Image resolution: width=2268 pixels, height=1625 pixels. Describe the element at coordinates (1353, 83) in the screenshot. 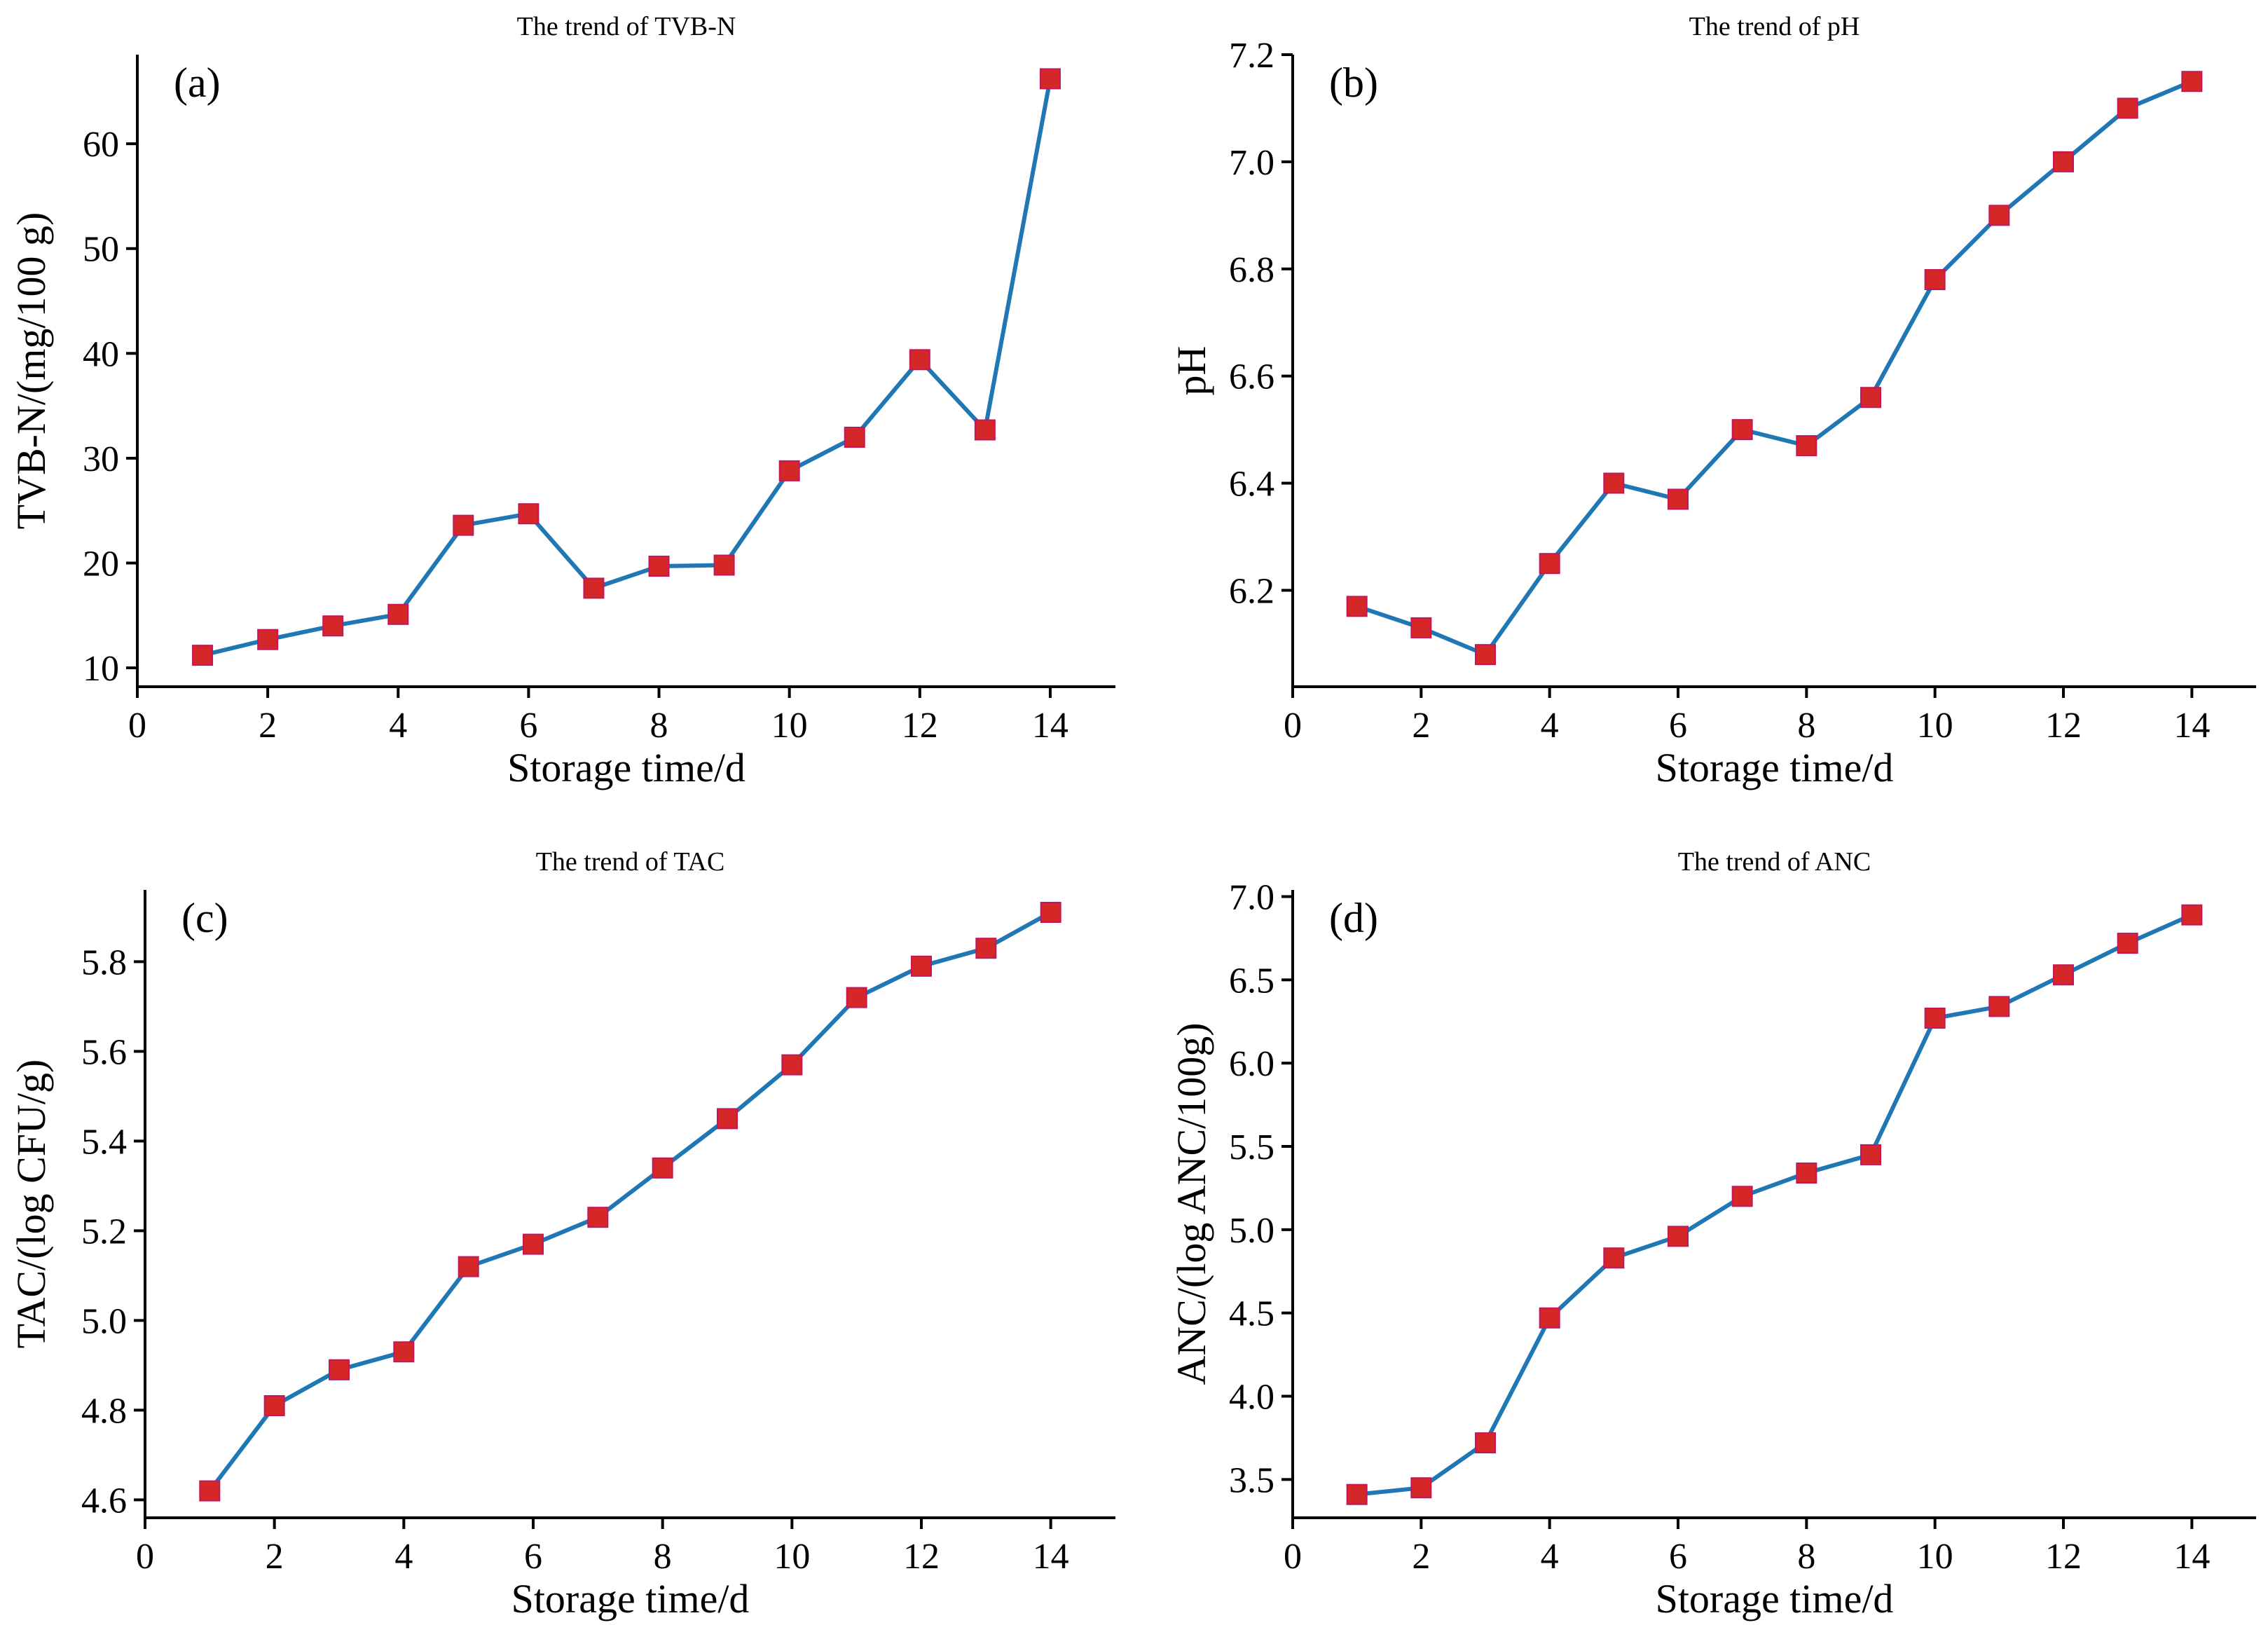

I see `panel-tag: (b)` at that location.